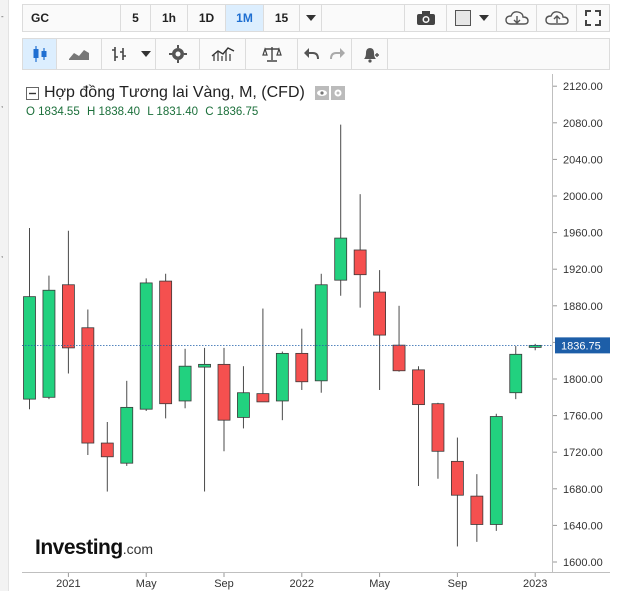 The width and height of the screenshot is (627, 596). What do you see at coordinates (583, 160) in the screenshot?
I see `y-tick-label: 2040.00` at bounding box center [583, 160].